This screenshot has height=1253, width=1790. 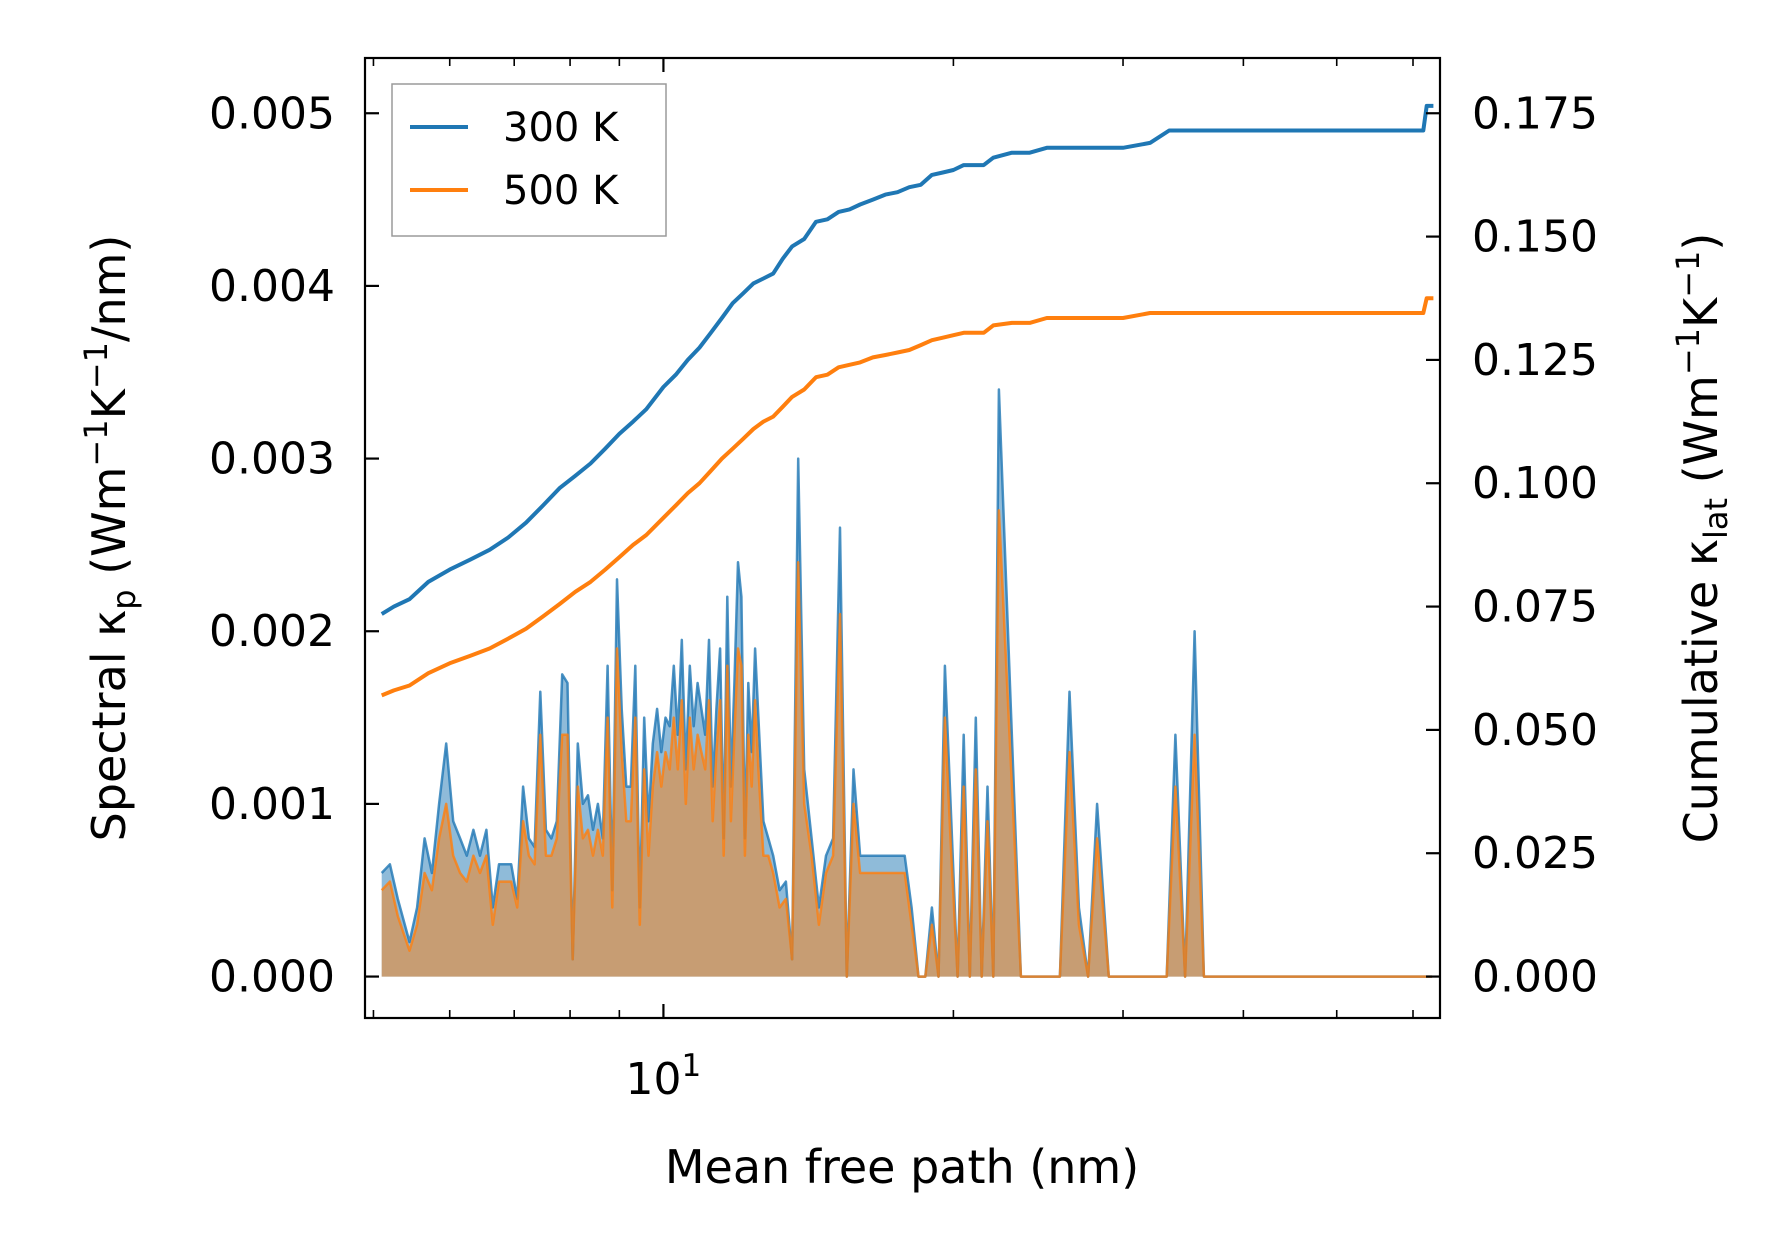 I want to click on x-axis-label: Mean free path (nm), so click(x=902, y=1167).